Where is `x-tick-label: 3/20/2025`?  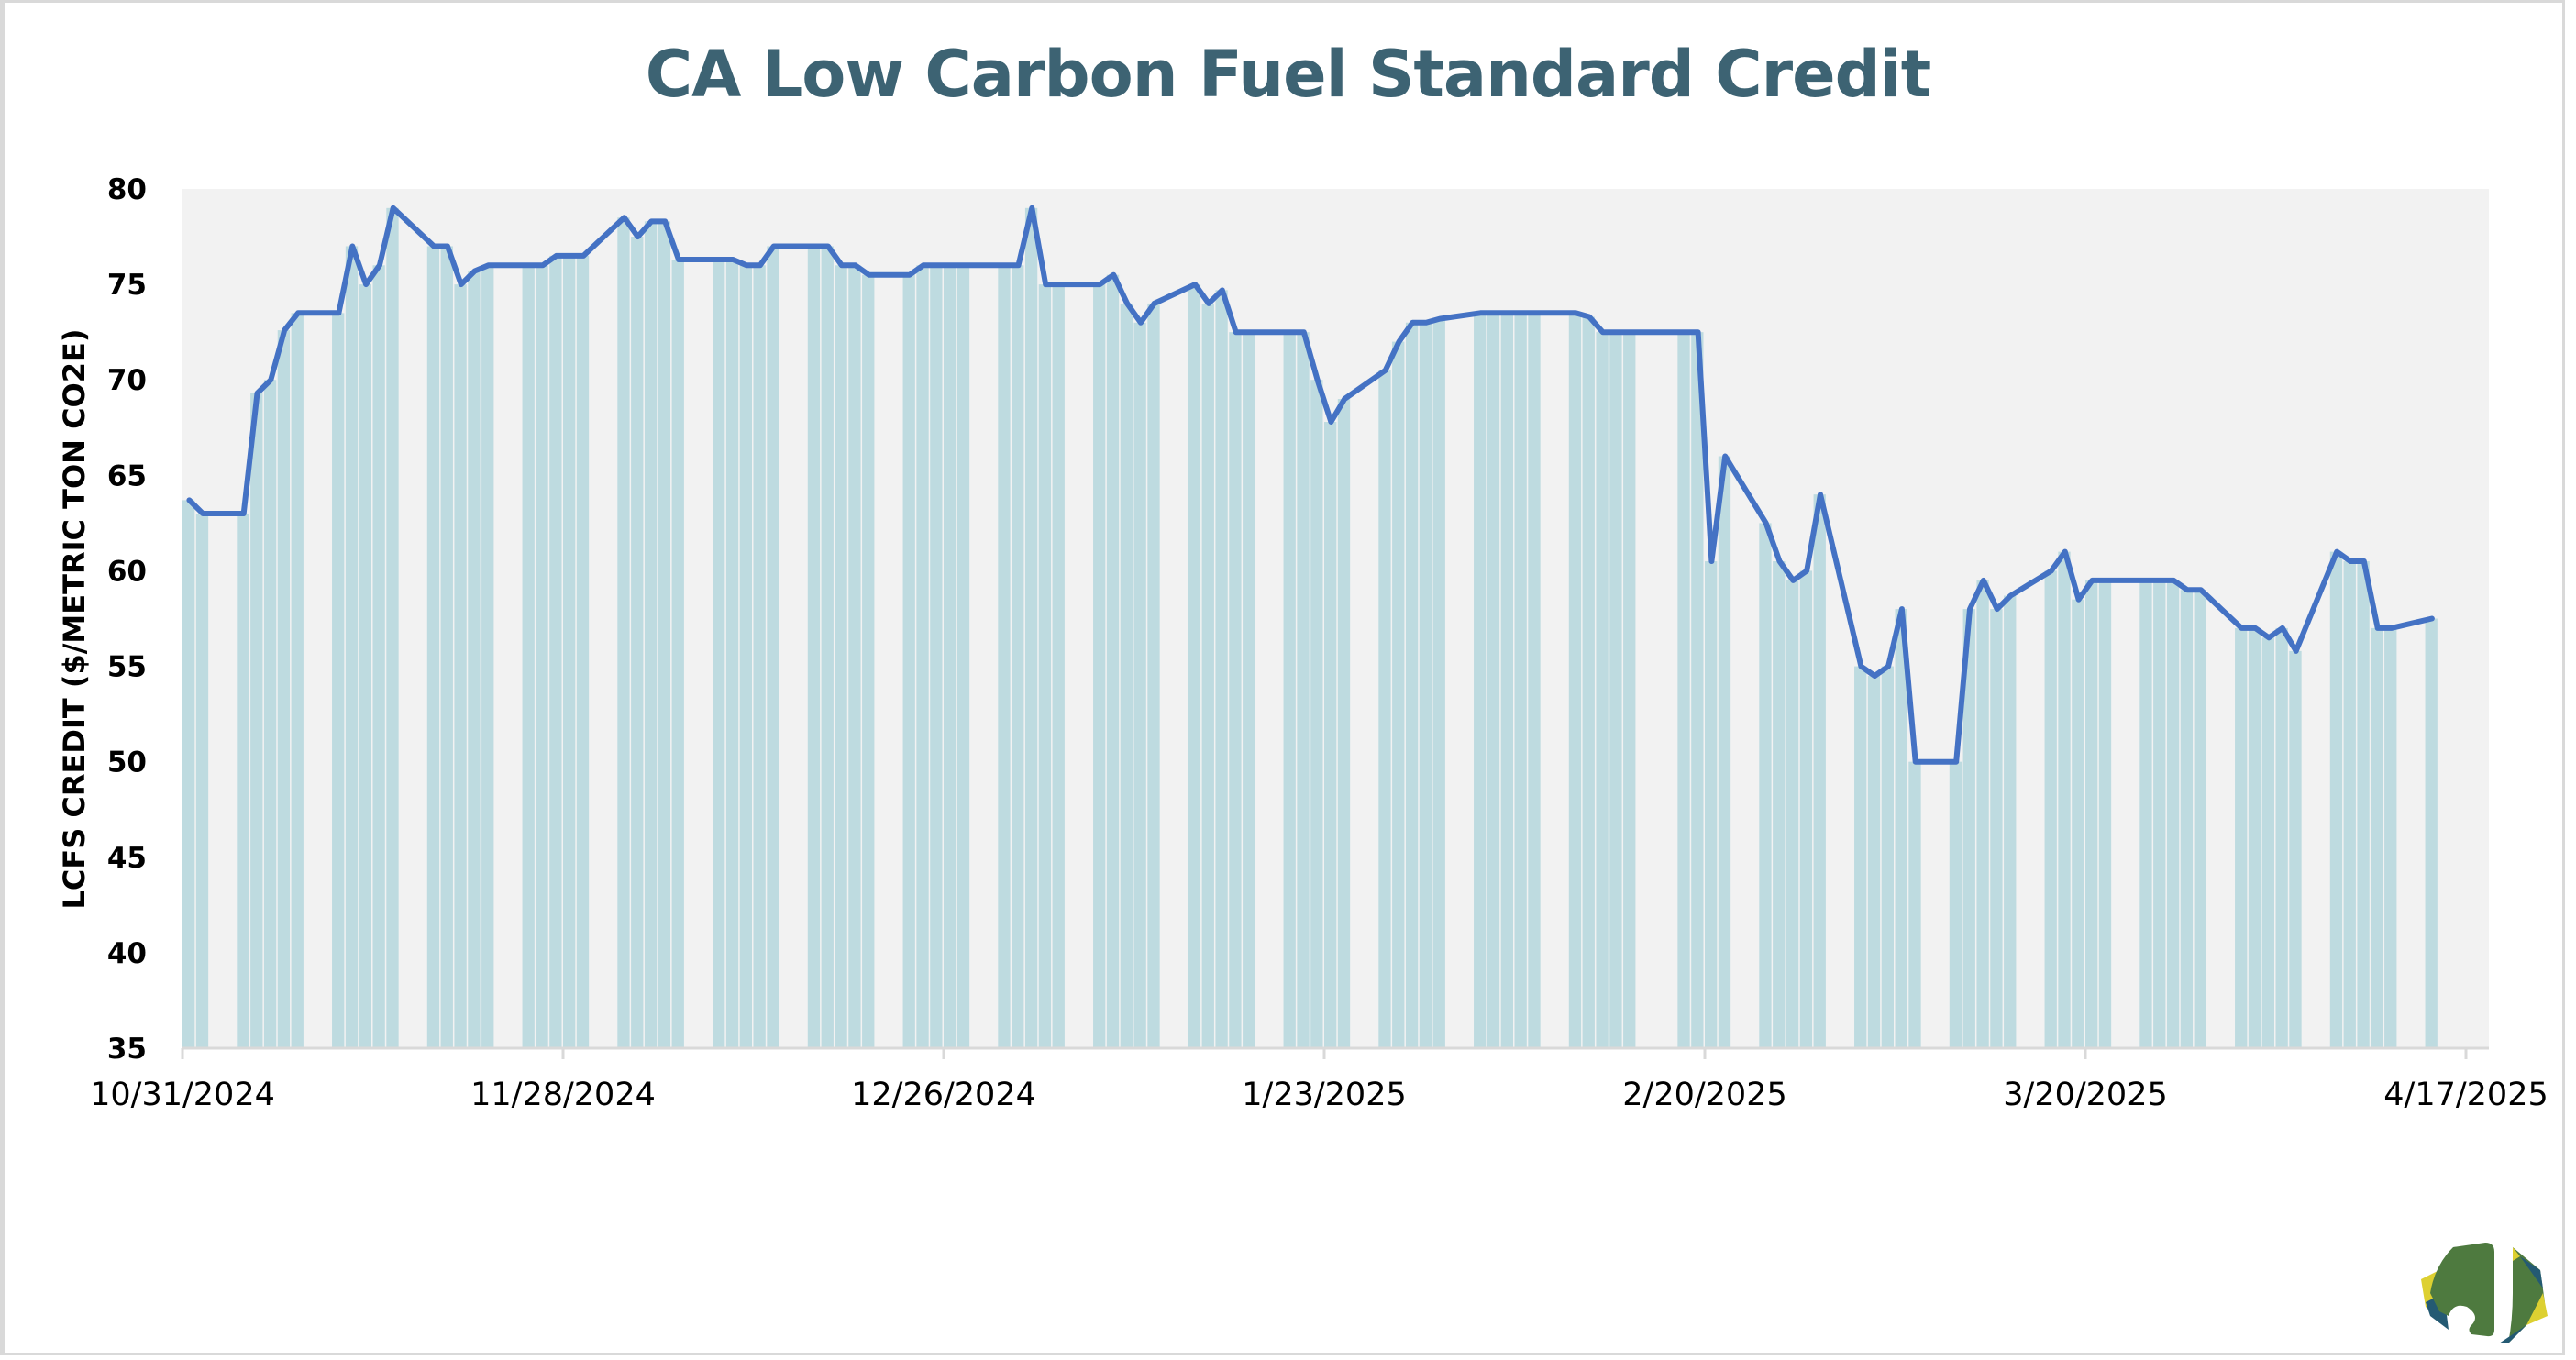 x-tick-label: 3/20/2025 is located at coordinates (2085, 1095).